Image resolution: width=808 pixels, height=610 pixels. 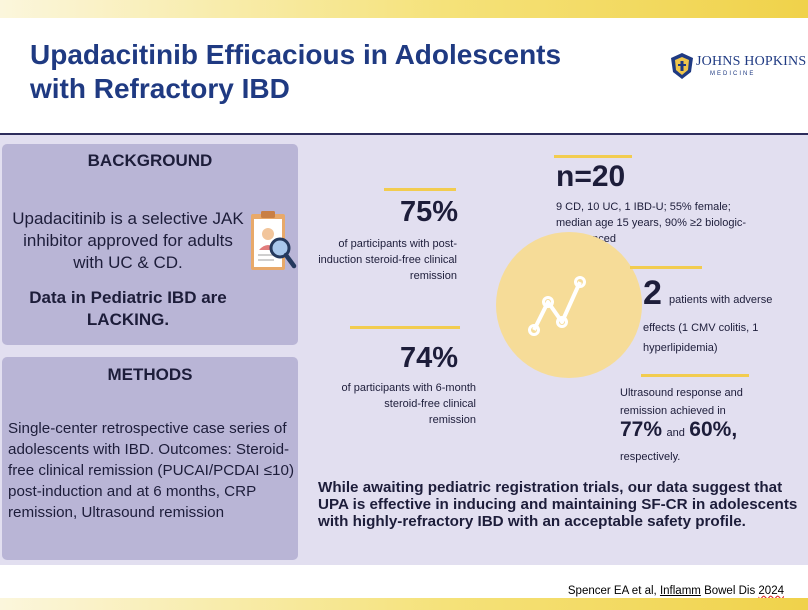 What do you see at coordinates (593, 156) in the screenshot?
I see `stat-n-accent-line` at bounding box center [593, 156].